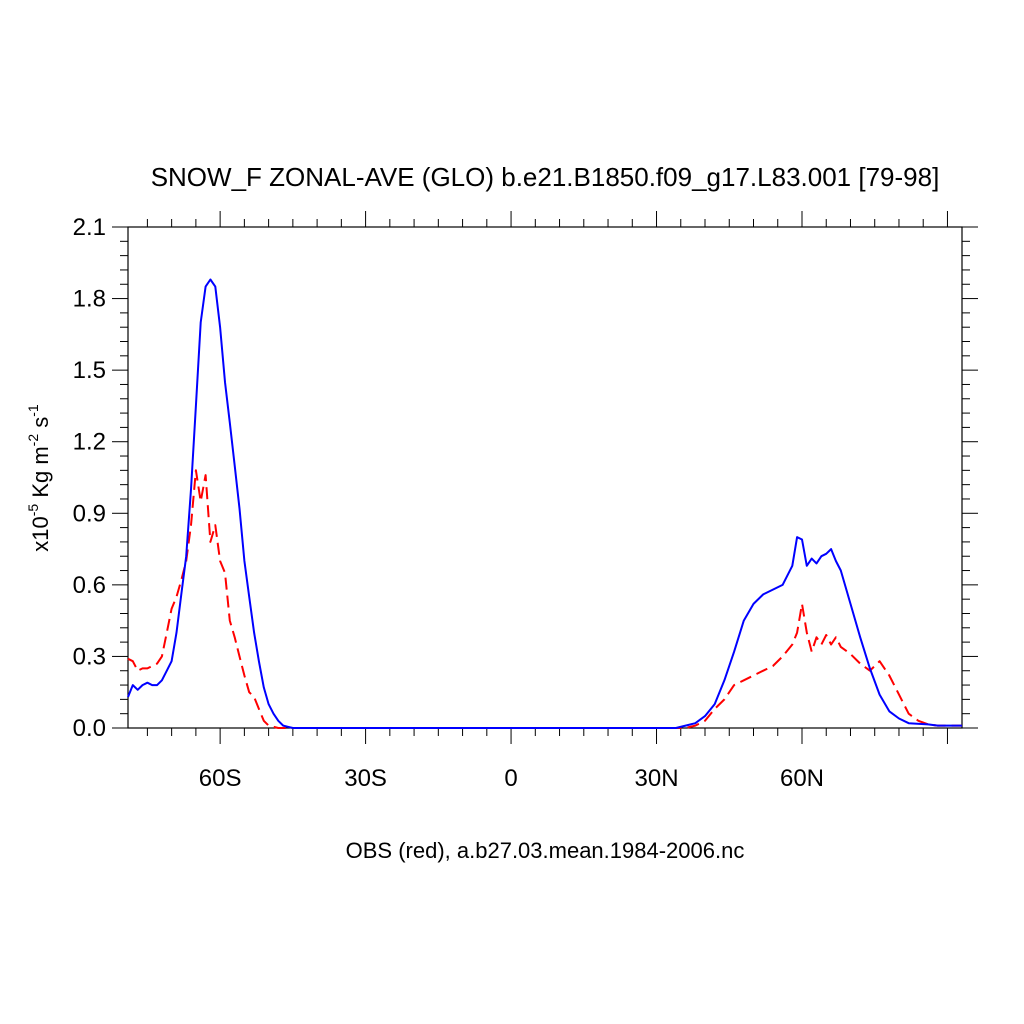 This screenshot has width=1024, height=1024. I want to click on y-tick-label: 1.5, so click(89, 370).